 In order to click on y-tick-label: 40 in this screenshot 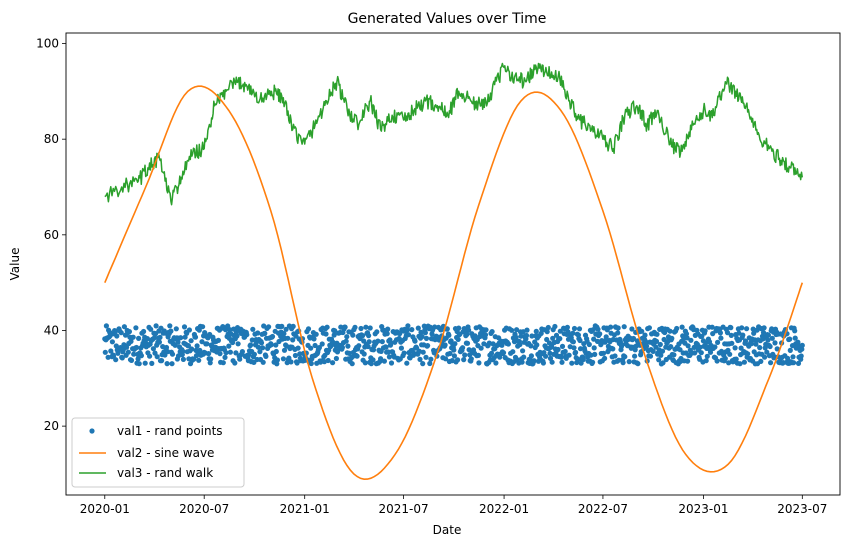, I will do `click(51, 330)`.